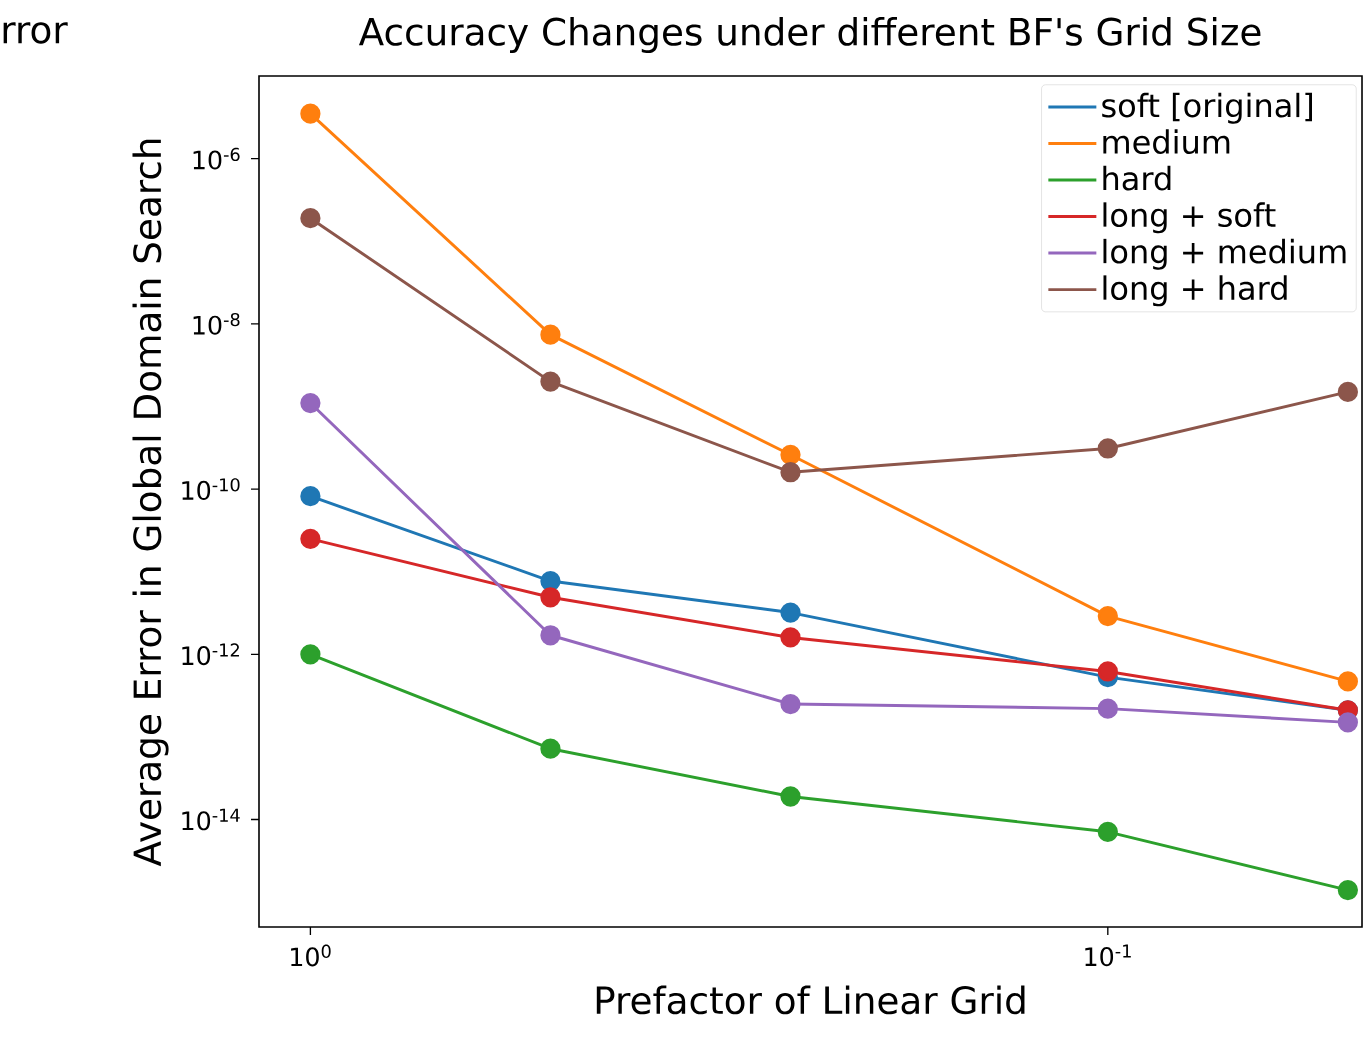 The height and width of the screenshot is (1040, 1365). What do you see at coordinates (1166, 142) in the screenshot?
I see `legend-label: medium` at bounding box center [1166, 142].